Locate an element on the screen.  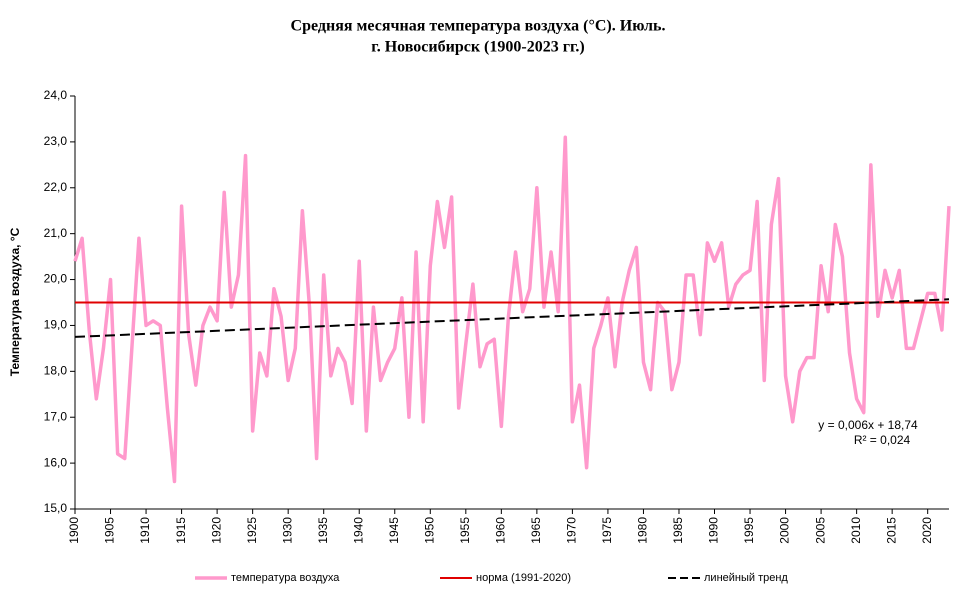
x-tick-label: 1935 is located at coordinates (323, 530).